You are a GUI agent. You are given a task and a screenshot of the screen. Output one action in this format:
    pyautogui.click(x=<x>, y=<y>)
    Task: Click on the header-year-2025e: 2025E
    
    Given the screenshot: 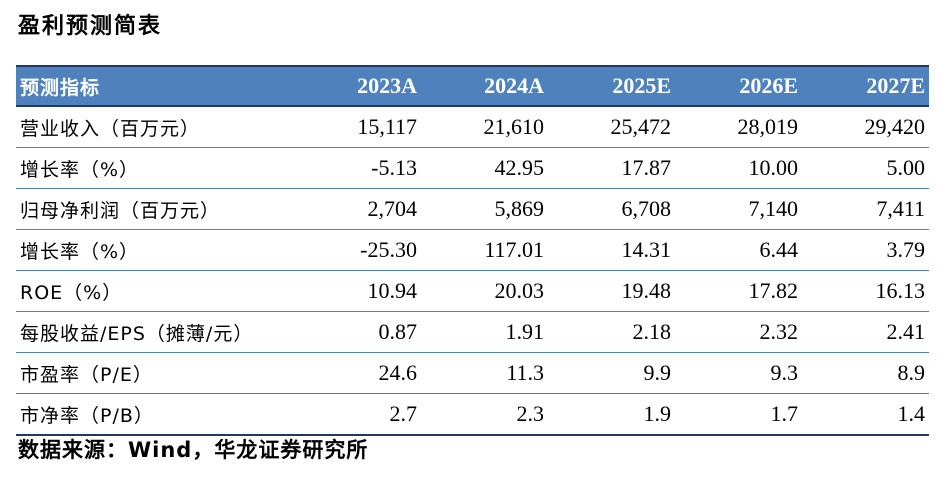 What is the action you would take?
    pyautogui.click(x=641, y=85)
    